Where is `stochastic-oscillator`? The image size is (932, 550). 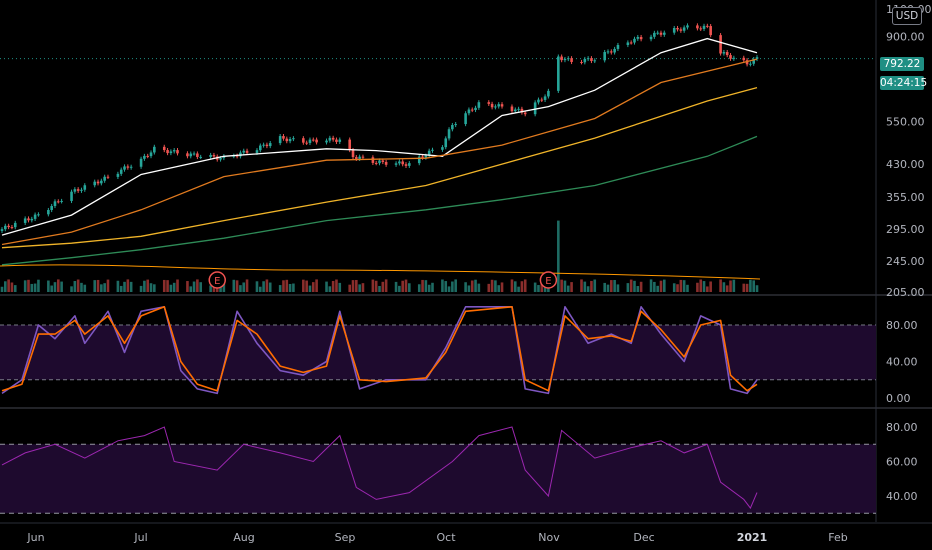
stochastic-oscillator is located at coordinates (379, 350).